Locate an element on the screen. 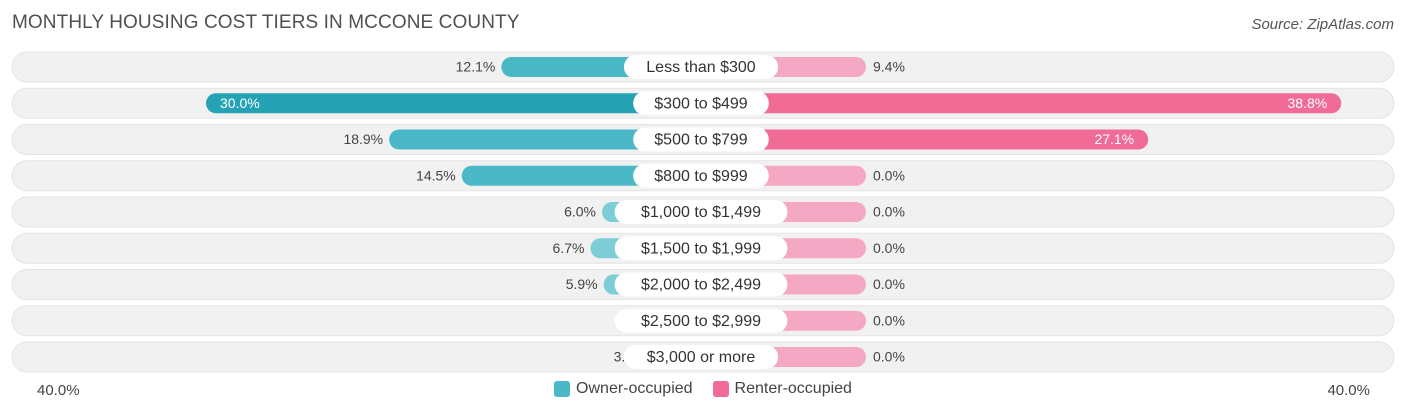 The height and width of the screenshot is (415, 1406). category-label: $500 to $799 is located at coordinates (701, 140).